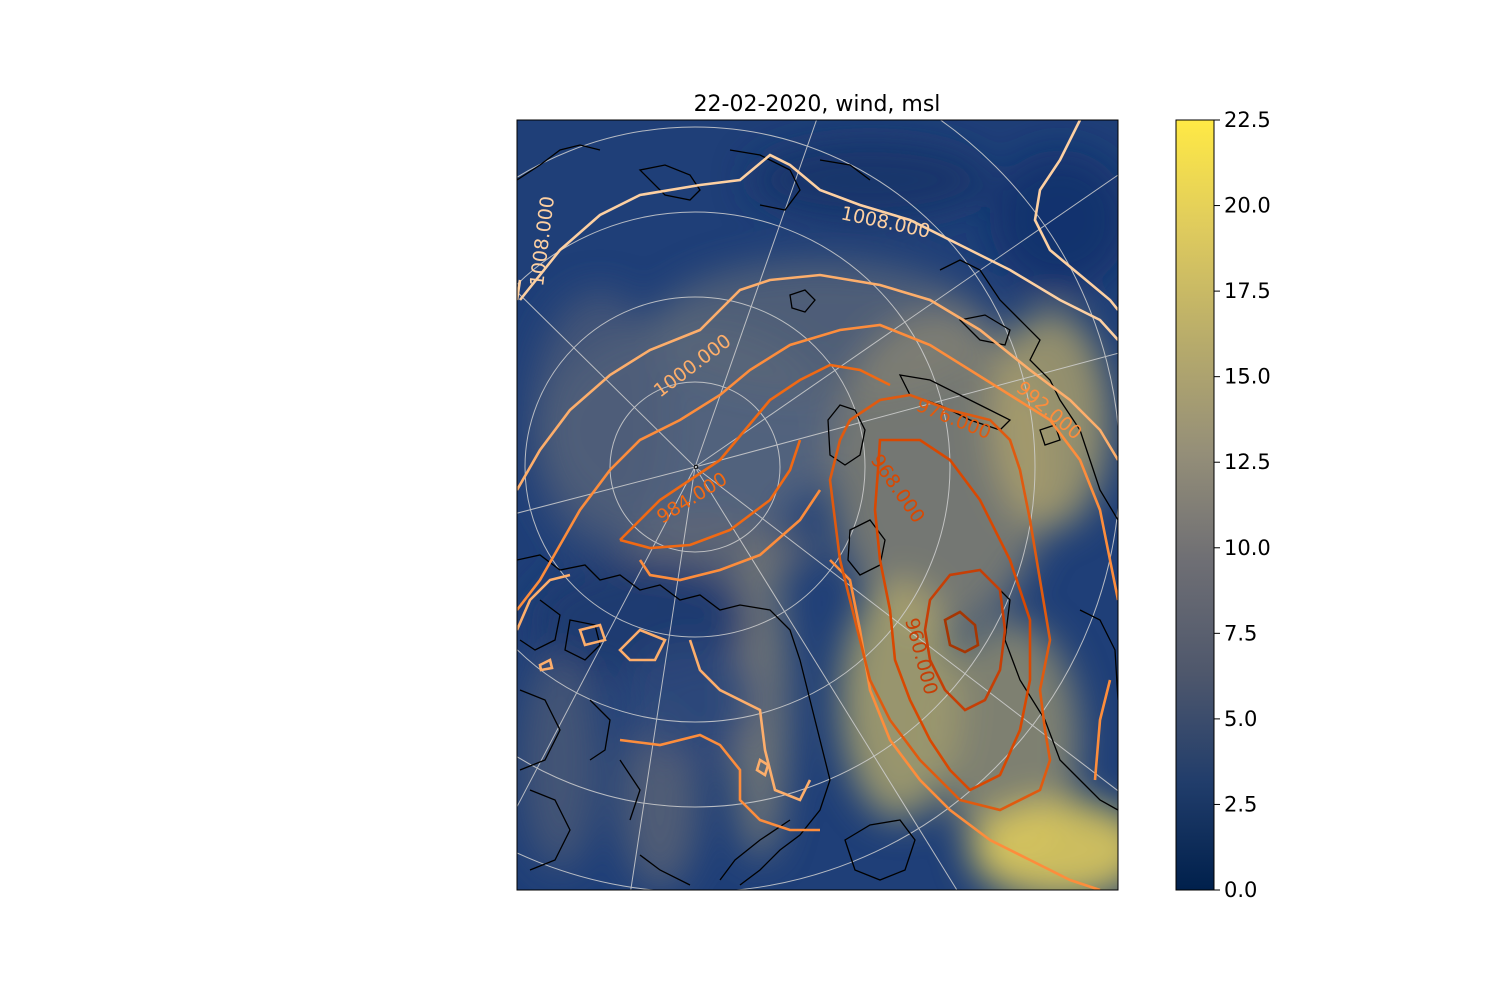  Describe the element at coordinates (1240, 890) in the screenshot. I see `colorbar-tick-label: 0.0` at that location.